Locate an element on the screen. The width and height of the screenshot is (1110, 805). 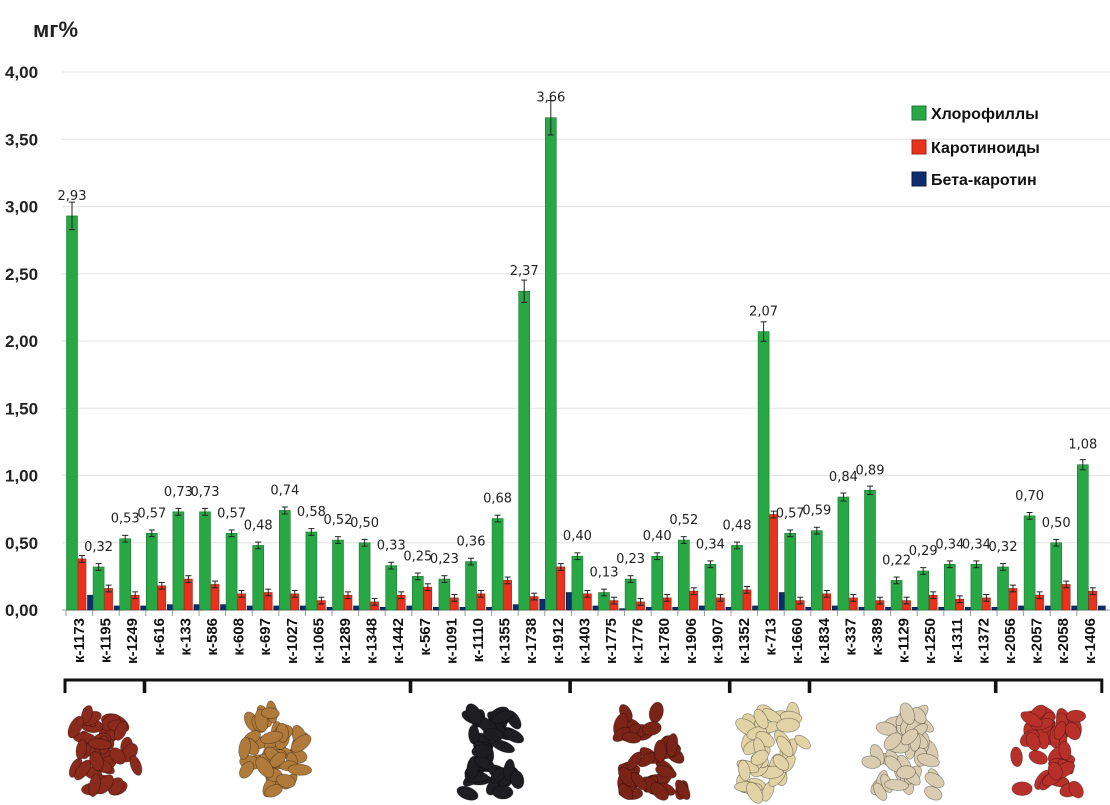
legend-label-carotenoids: Каротиноиды is located at coordinates (985, 148).